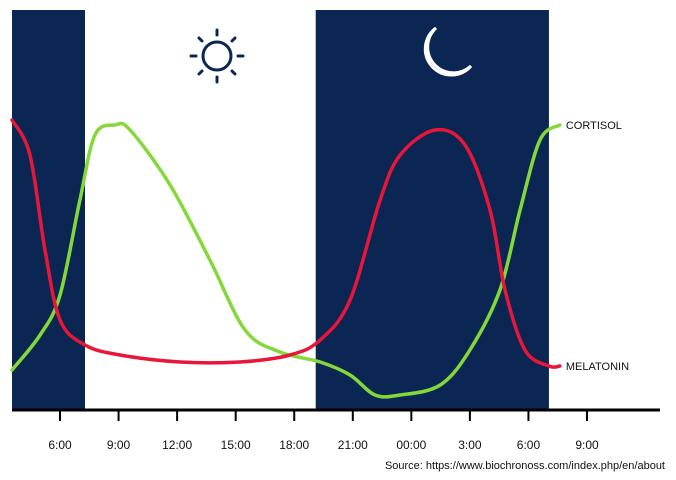 The height and width of the screenshot is (480, 676). I want to click on series-label: MELATONIN, so click(597, 367).